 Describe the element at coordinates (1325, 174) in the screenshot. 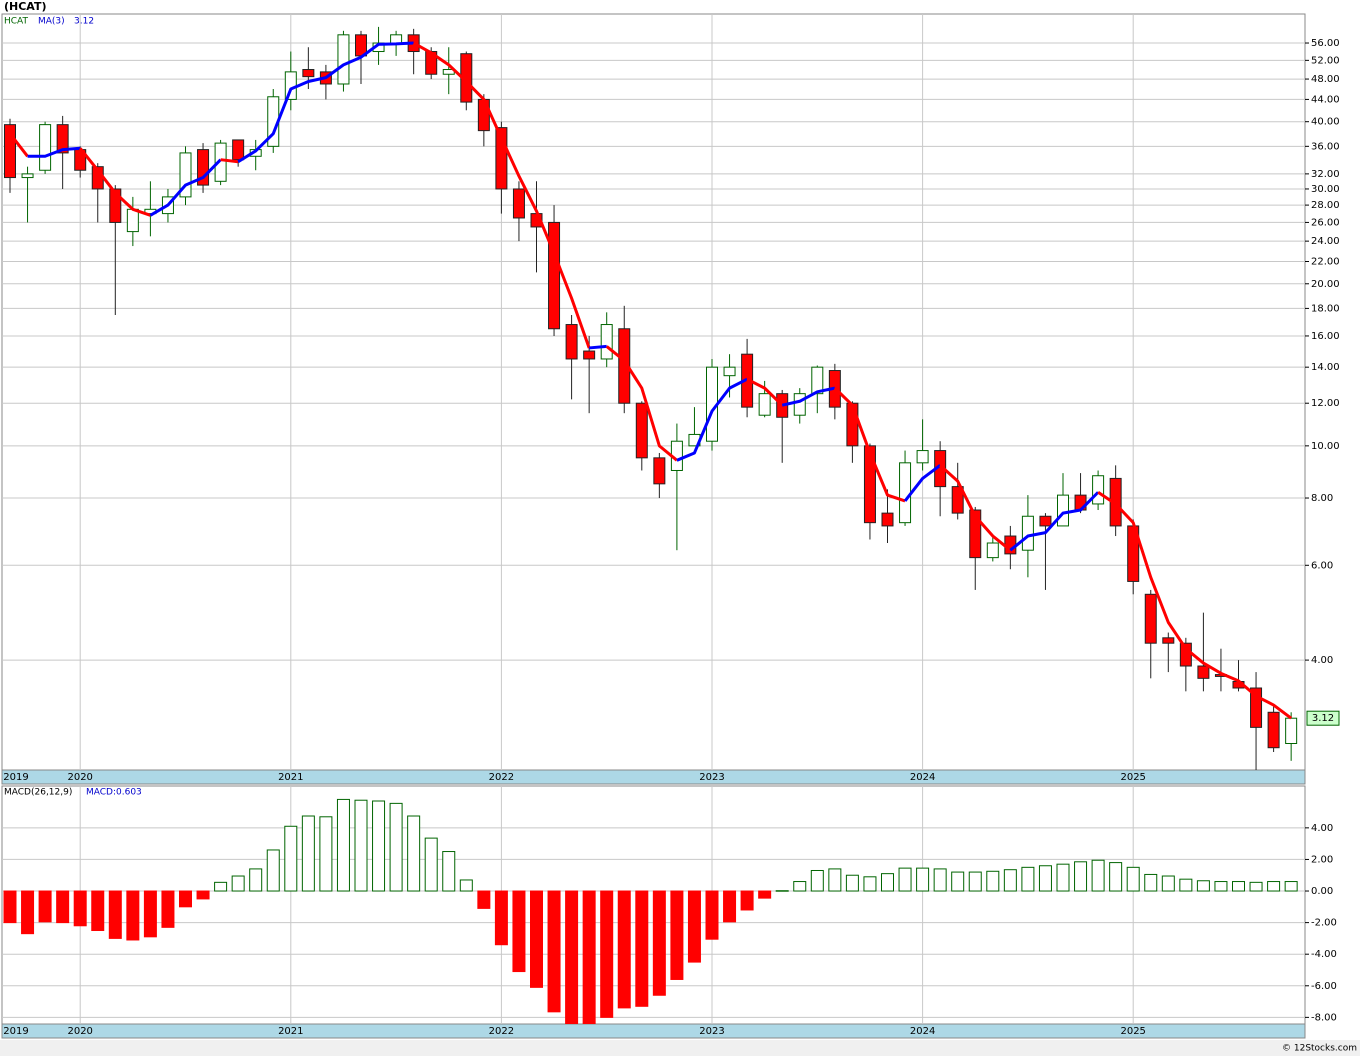

I see `y-tick-label: 32.00` at that location.